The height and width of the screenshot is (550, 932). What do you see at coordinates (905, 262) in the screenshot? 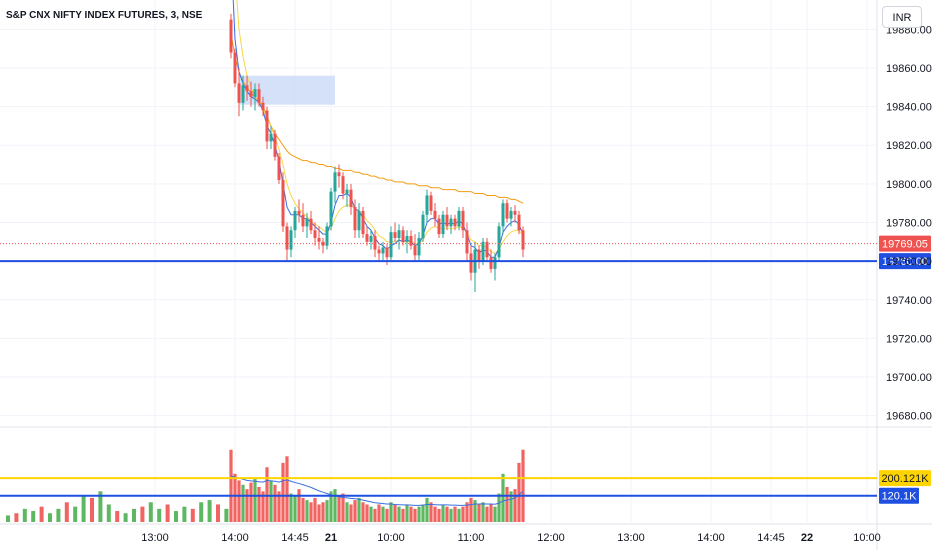
I see `price-level-label: 19760.00` at bounding box center [905, 262].